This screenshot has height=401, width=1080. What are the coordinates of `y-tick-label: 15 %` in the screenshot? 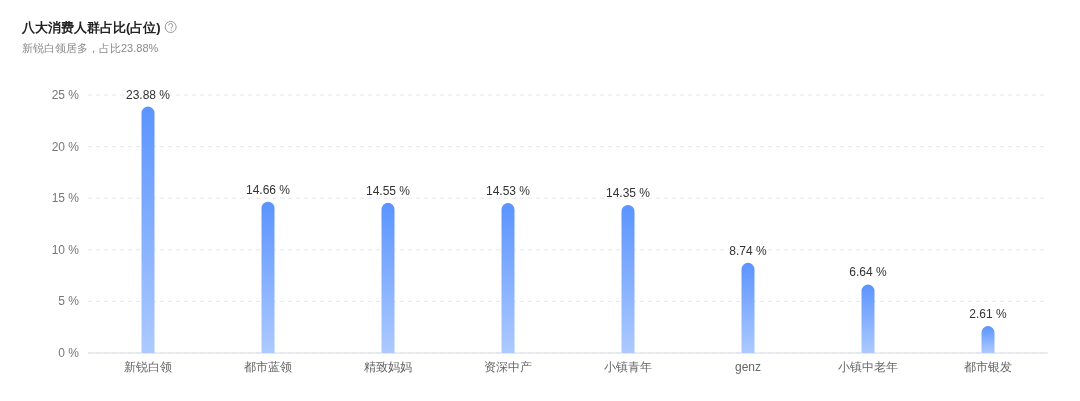 It's located at (65, 198).